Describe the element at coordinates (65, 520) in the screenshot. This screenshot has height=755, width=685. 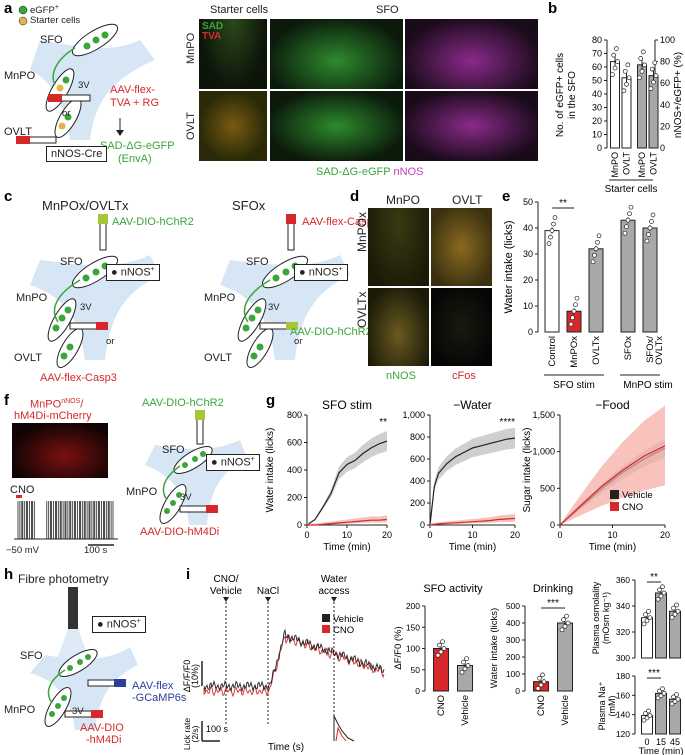
I see `f-spikes` at that location.